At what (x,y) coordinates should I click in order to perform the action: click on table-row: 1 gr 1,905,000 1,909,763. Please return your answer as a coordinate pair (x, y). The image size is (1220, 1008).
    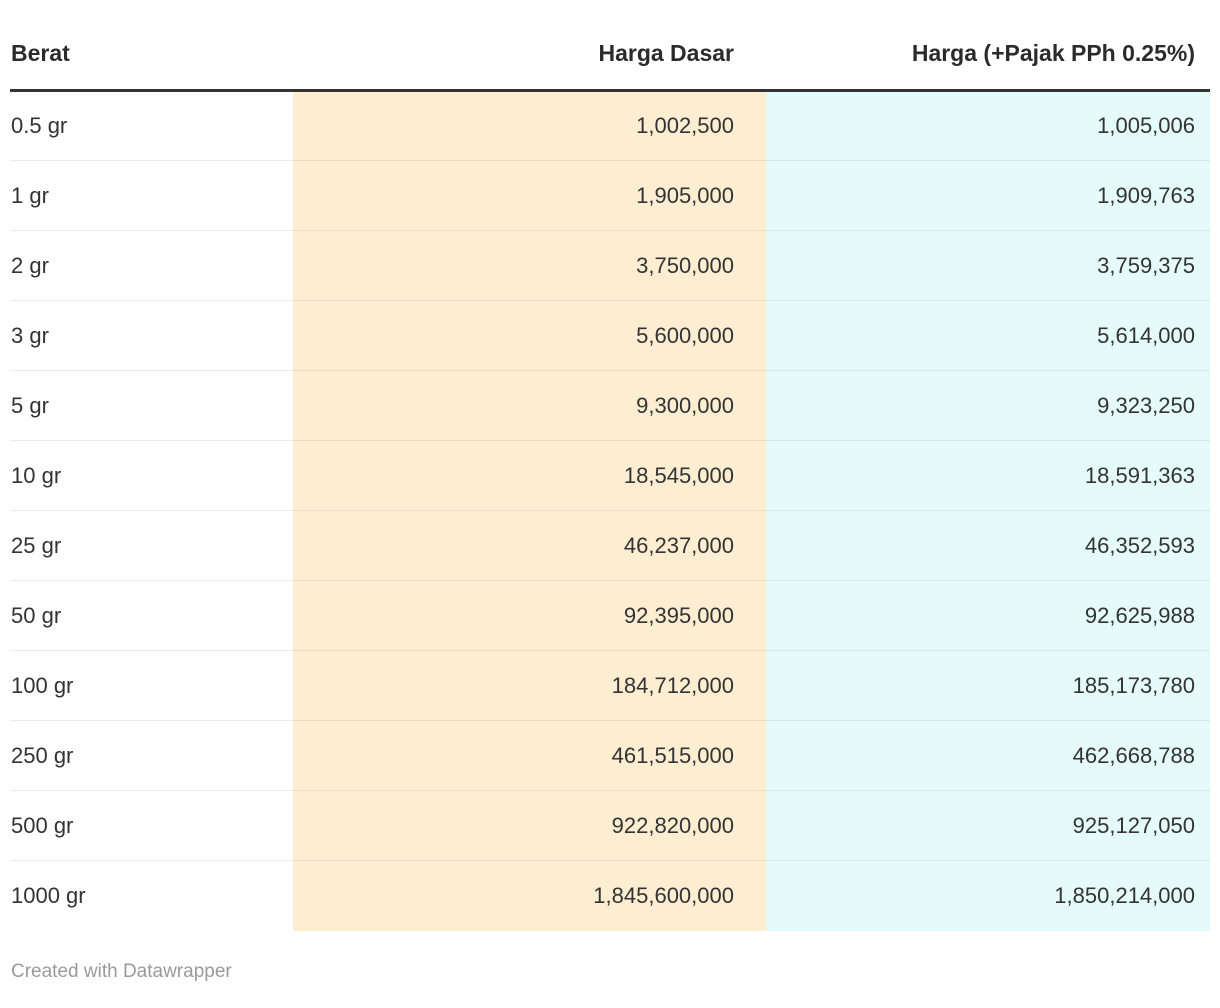
    Looking at the image, I should click on (610, 195).